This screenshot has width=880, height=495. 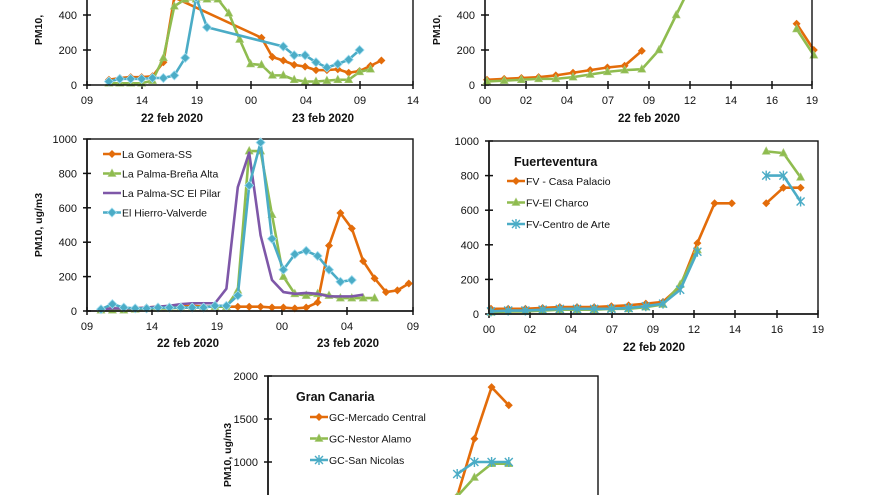 What do you see at coordinates (246, 420) in the screenshot?
I see `y-tick-label: 1500` at bounding box center [246, 420].